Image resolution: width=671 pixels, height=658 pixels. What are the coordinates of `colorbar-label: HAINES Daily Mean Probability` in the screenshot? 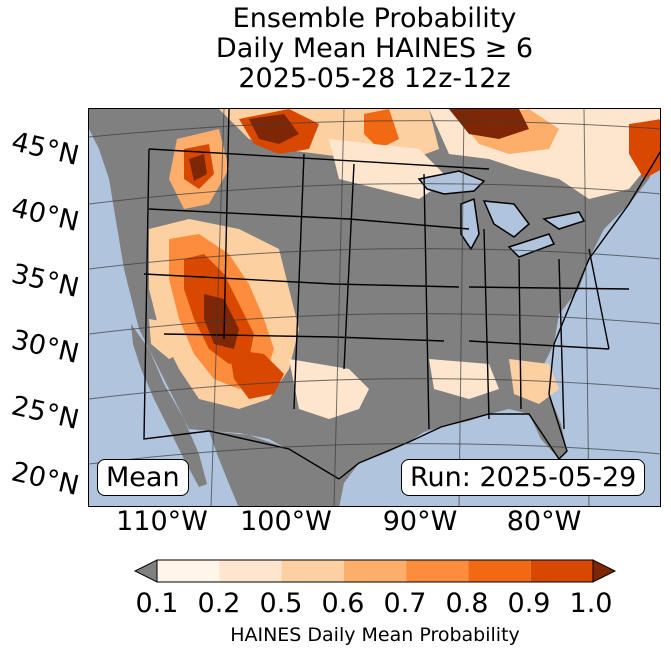 It's located at (375, 635).